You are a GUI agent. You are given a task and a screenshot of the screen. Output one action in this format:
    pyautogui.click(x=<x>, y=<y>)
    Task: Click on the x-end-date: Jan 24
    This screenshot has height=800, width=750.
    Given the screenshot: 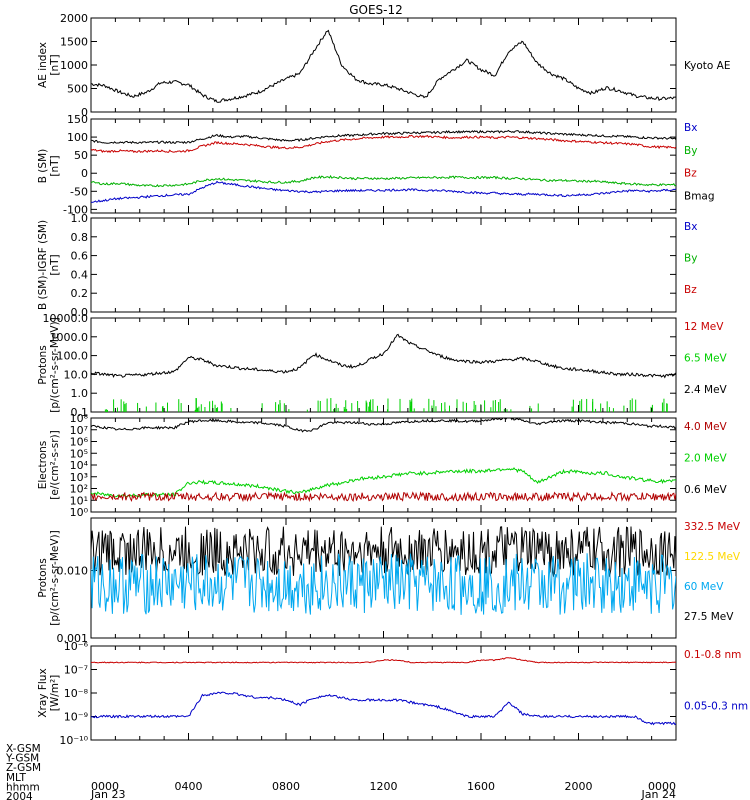 What is the action you would take?
    pyautogui.click(x=658, y=794)
    